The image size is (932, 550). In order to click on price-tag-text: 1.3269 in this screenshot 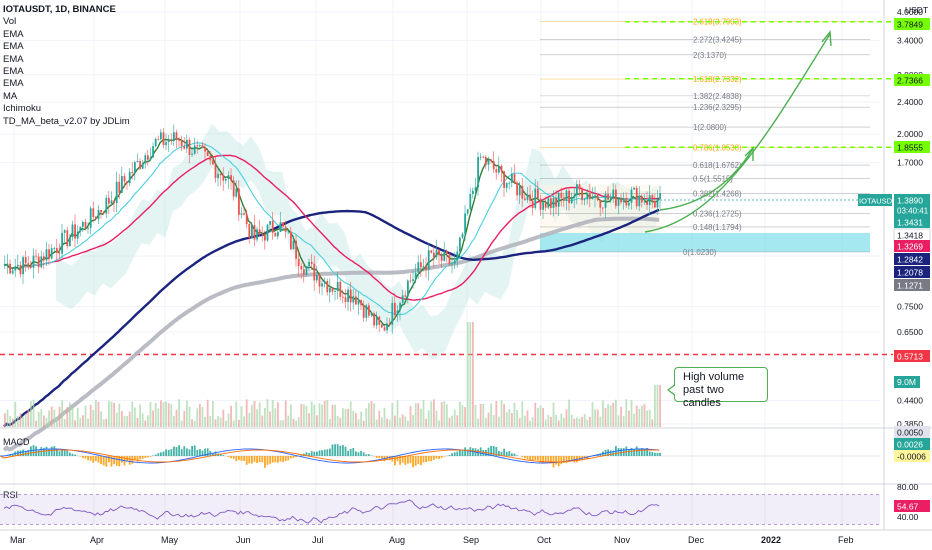, I will do `click(910, 247)`.